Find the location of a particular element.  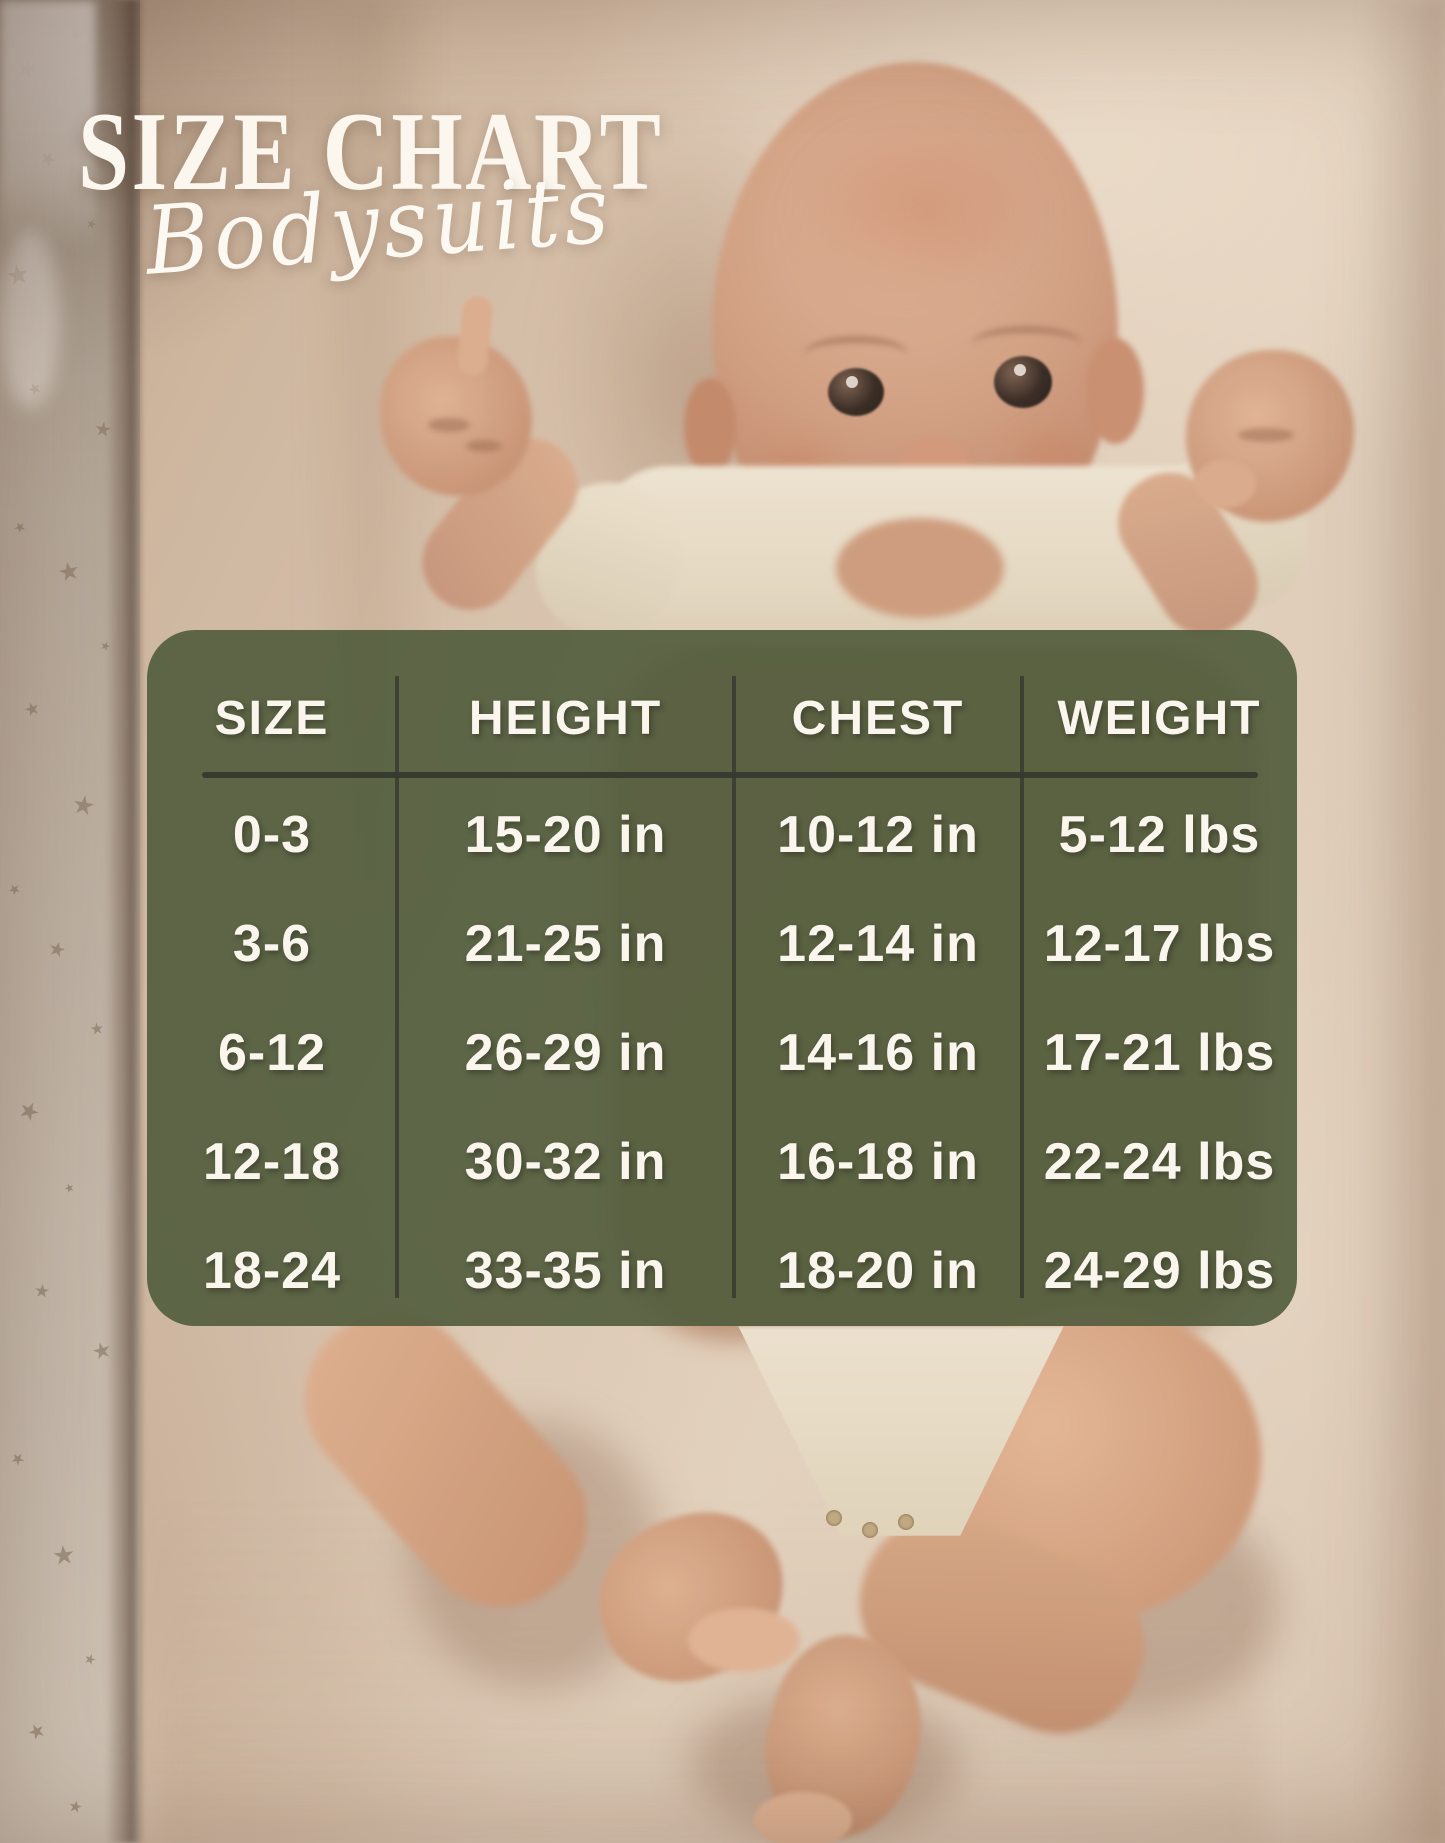

table-cell: 22-24 lbs is located at coordinates (1159, 1162).